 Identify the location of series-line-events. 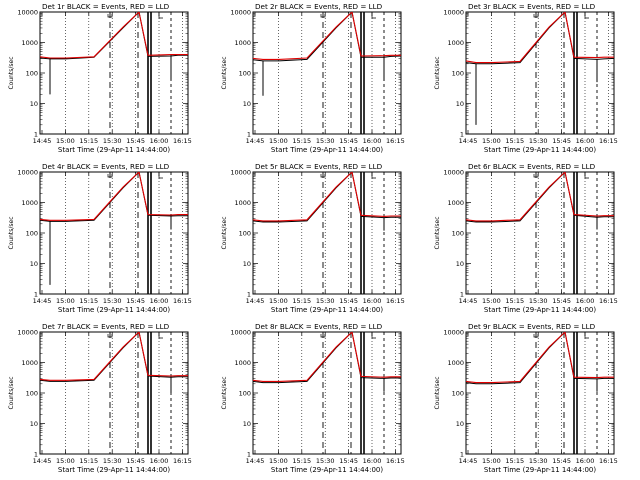
(114, 36).